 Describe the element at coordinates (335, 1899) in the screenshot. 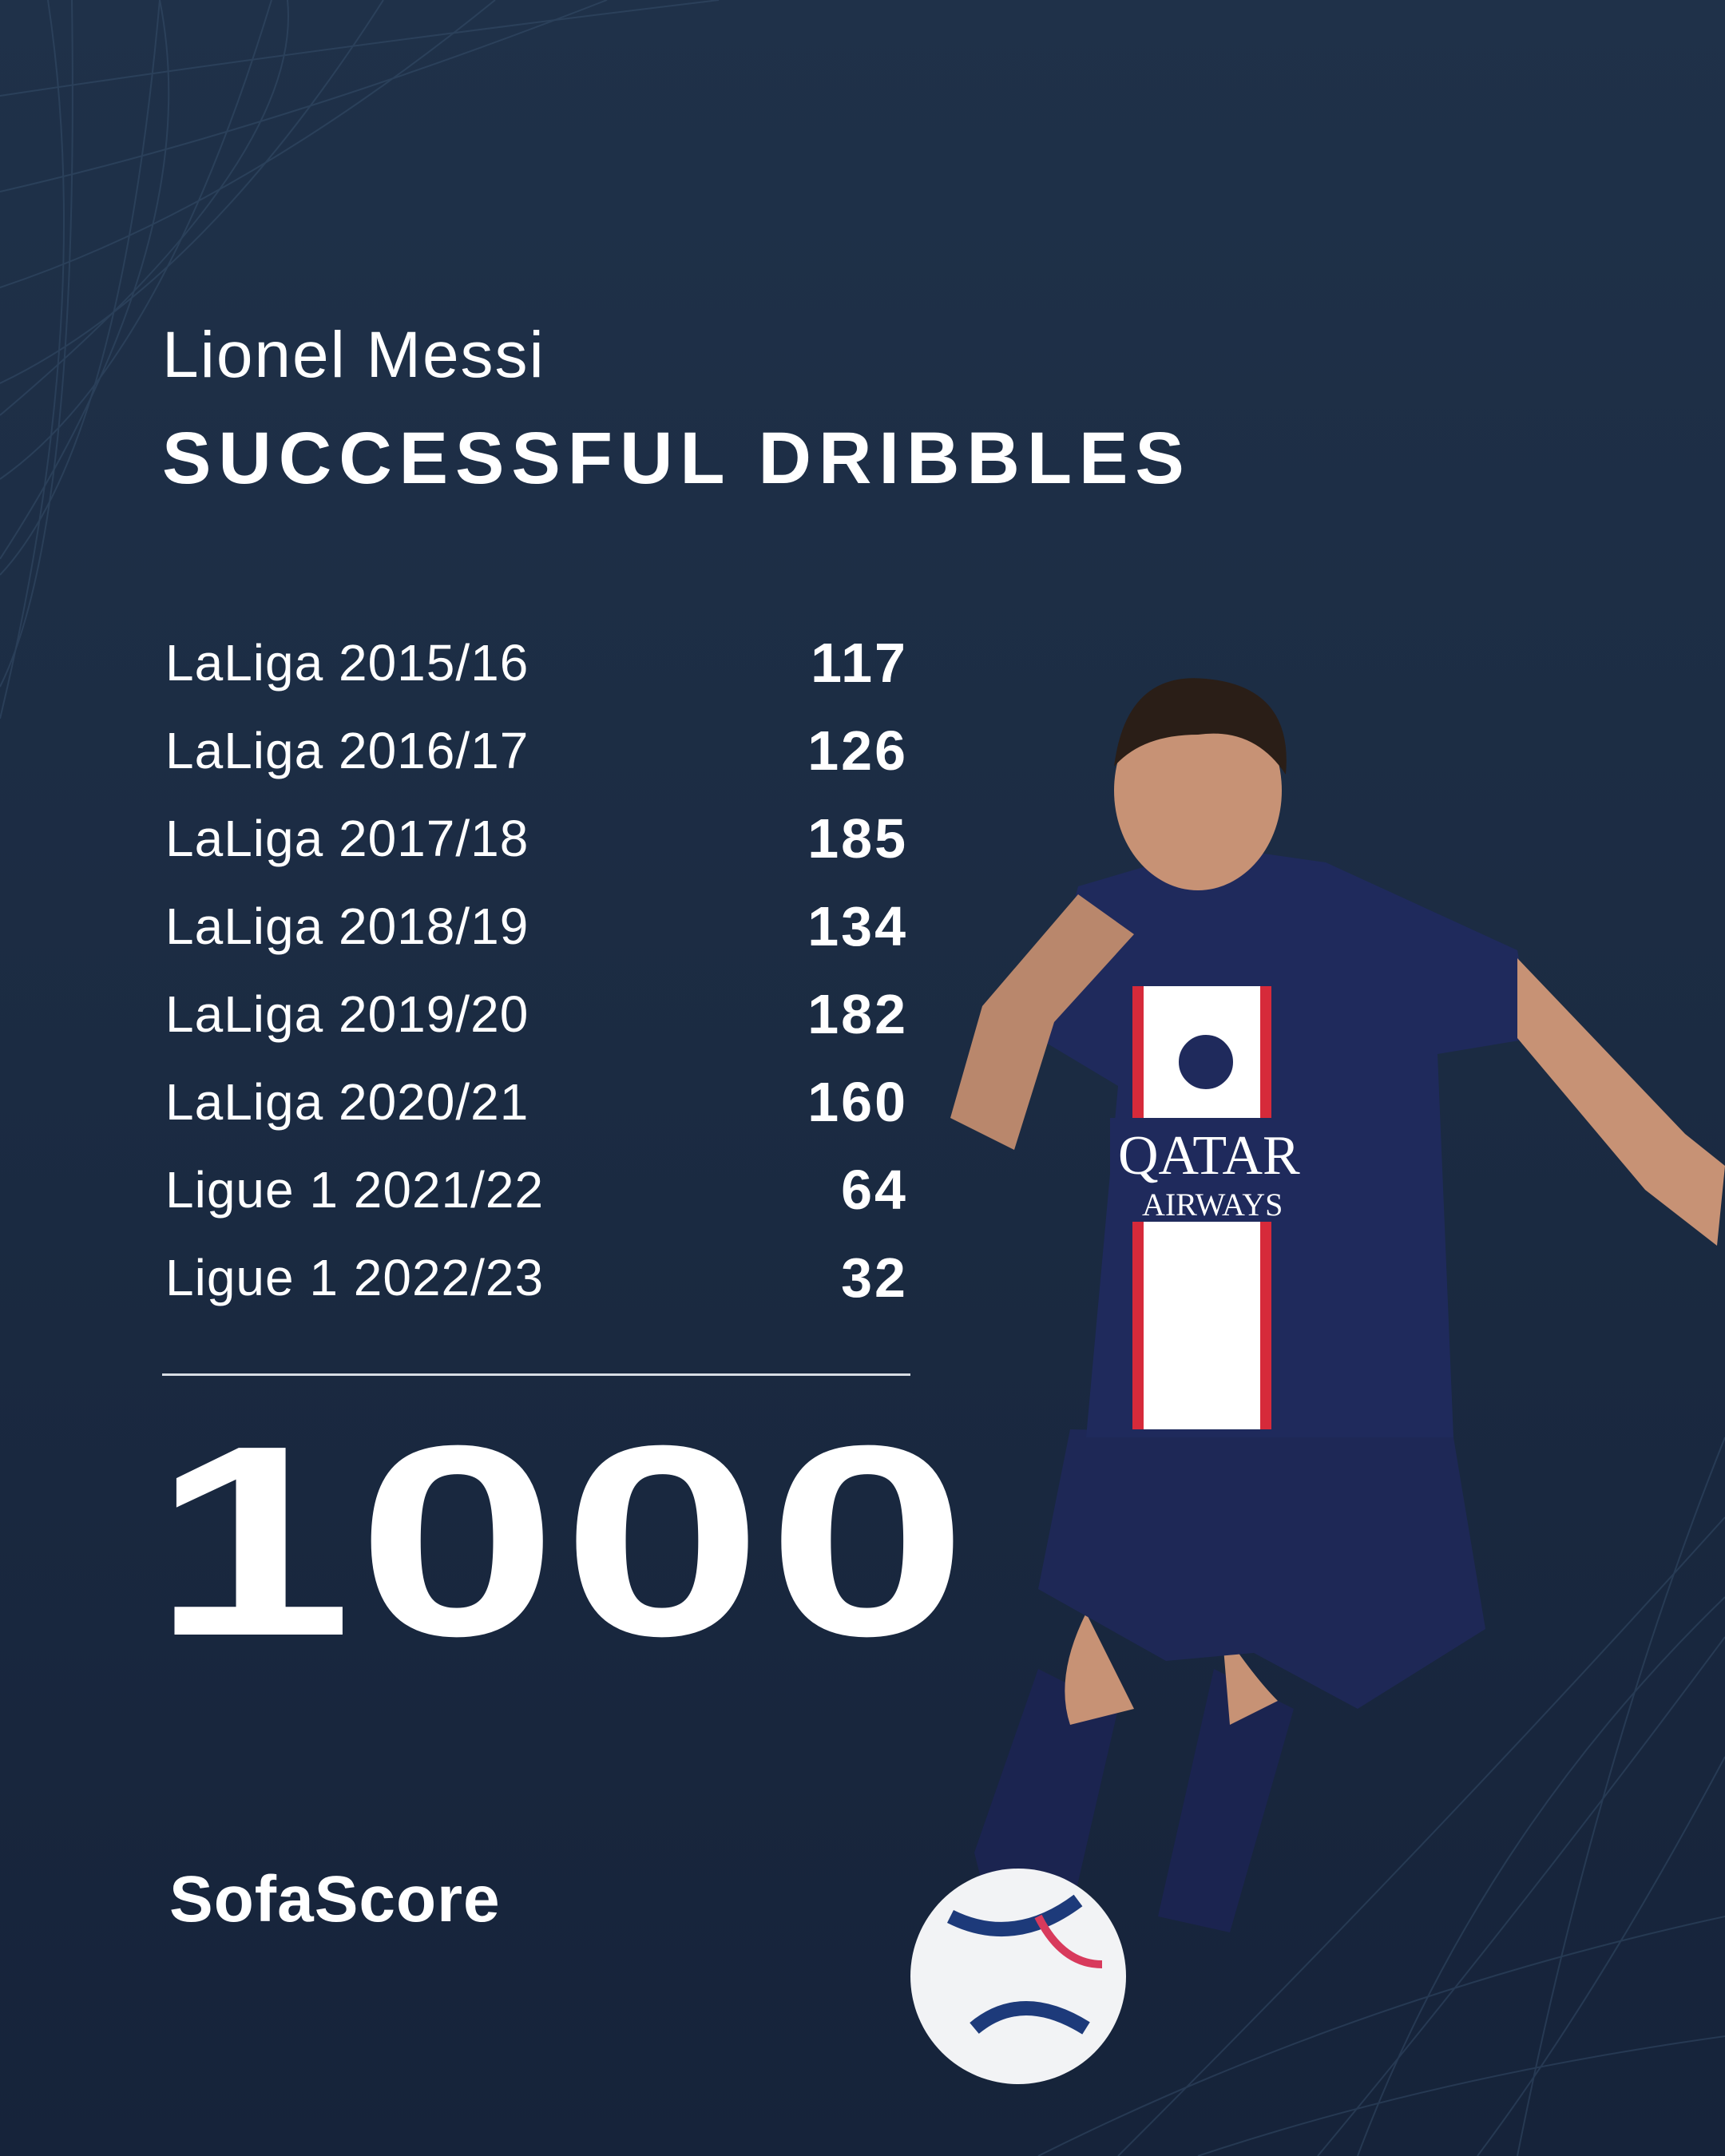

I see `sofascore-logo: SofaScore` at that location.